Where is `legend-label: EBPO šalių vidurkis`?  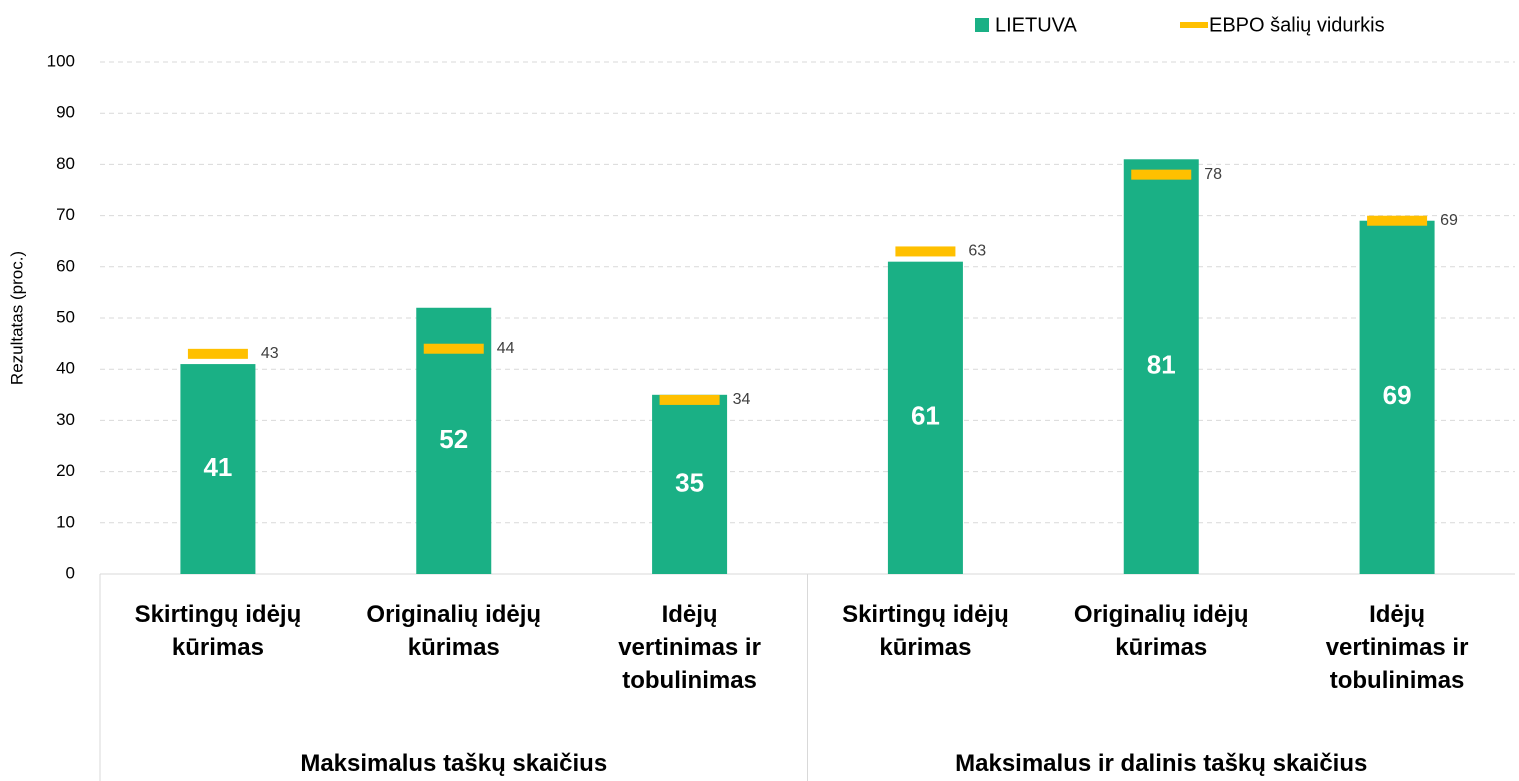 legend-label: EBPO šalių vidurkis is located at coordinates (1297, 25).